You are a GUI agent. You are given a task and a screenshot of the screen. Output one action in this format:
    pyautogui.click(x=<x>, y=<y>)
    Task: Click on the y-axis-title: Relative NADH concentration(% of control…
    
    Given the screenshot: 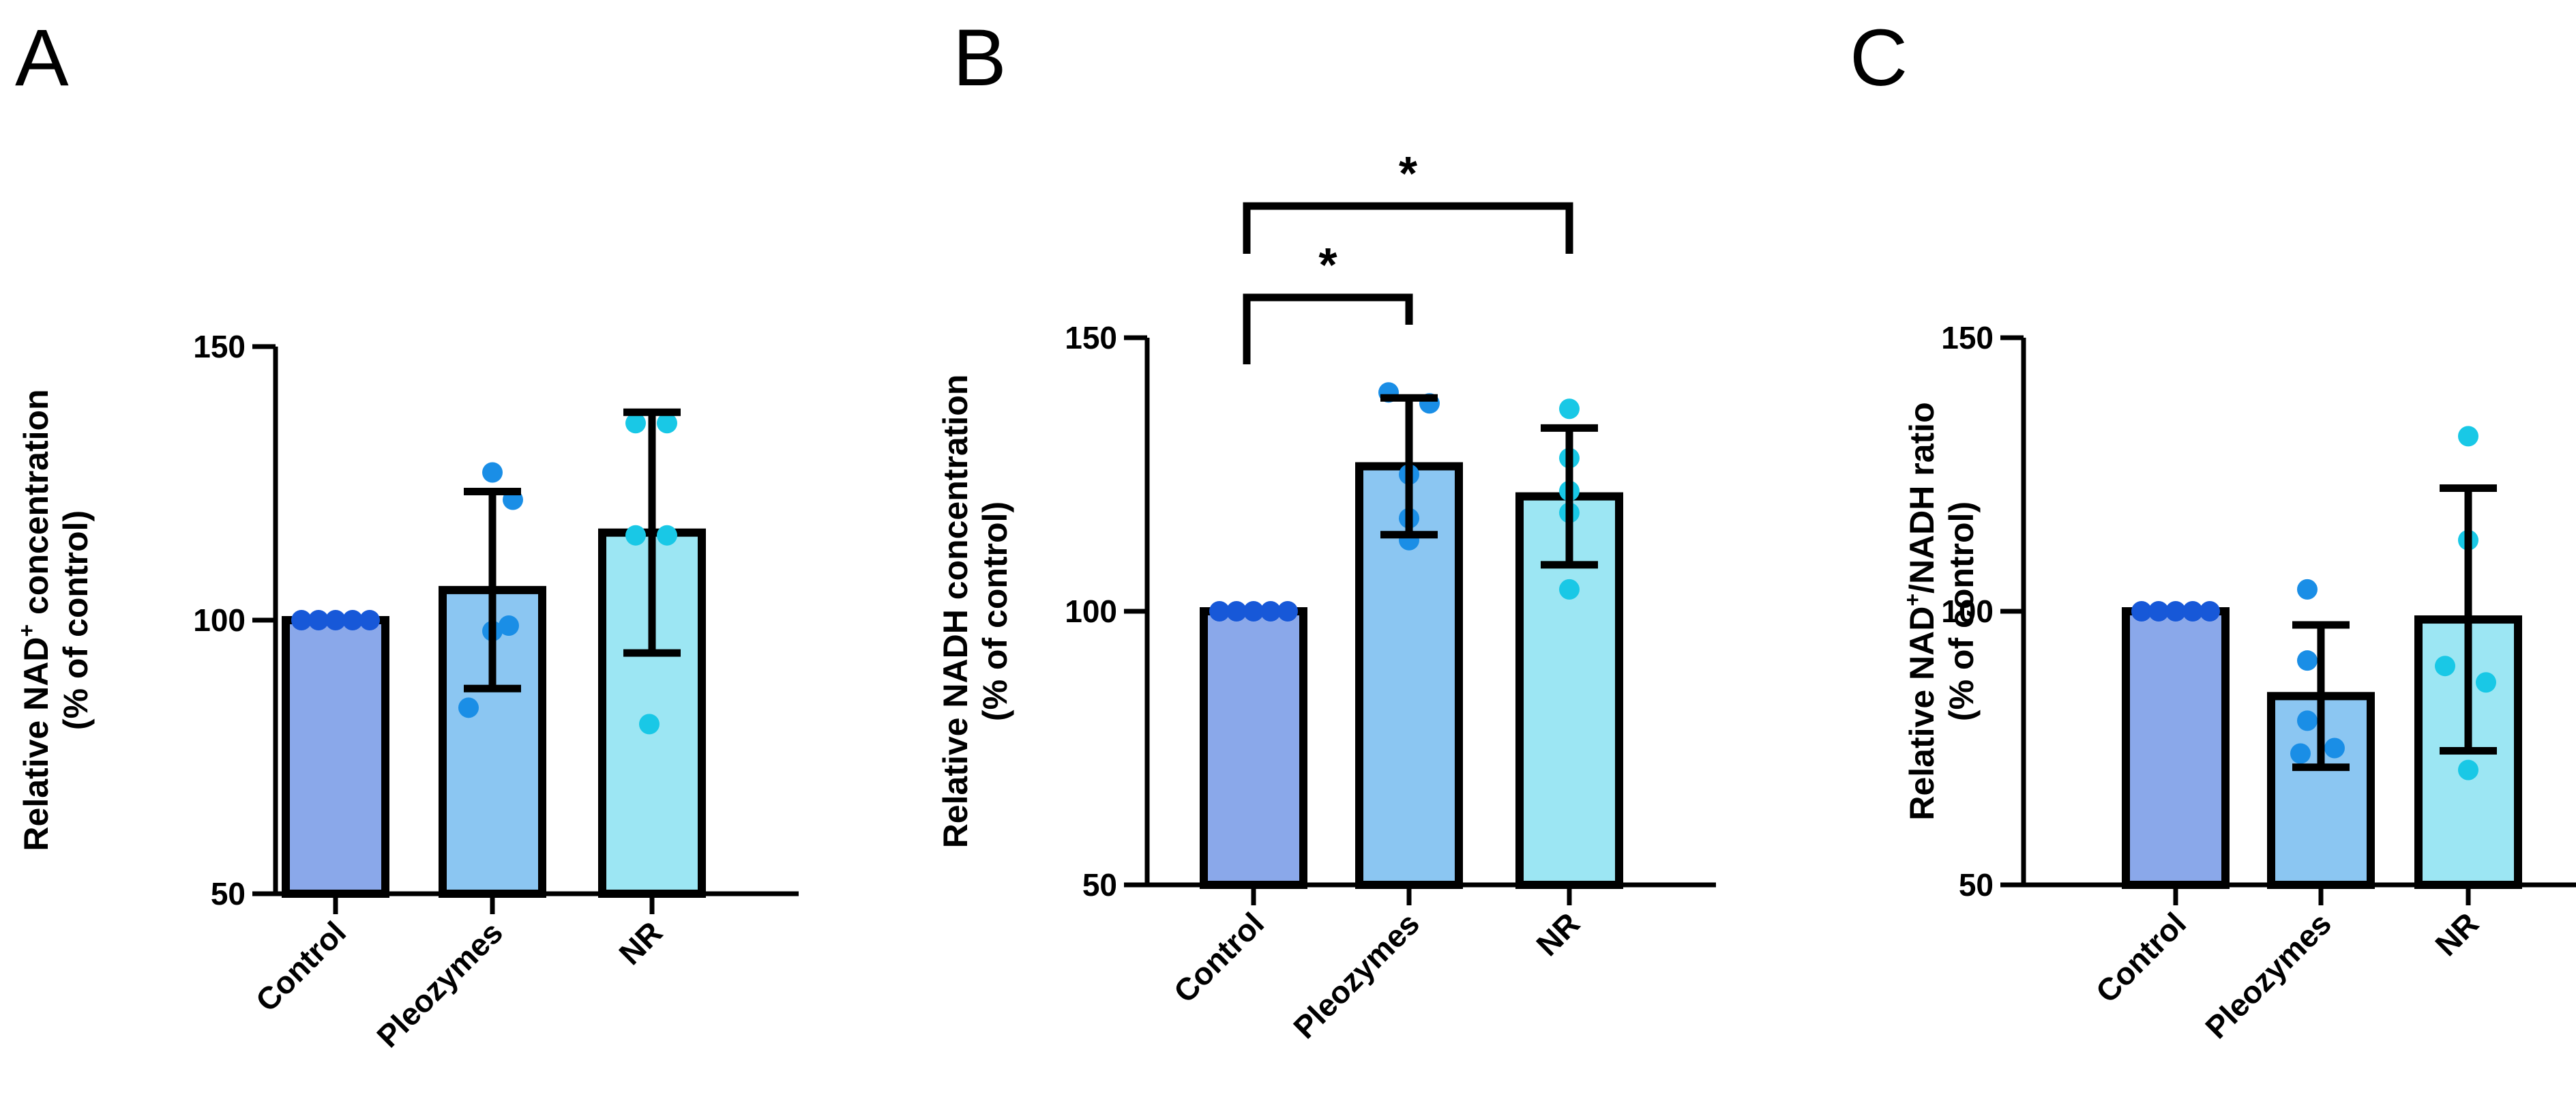 What is the action you would take?
    pyautogui.click(x=975, y=612)
    